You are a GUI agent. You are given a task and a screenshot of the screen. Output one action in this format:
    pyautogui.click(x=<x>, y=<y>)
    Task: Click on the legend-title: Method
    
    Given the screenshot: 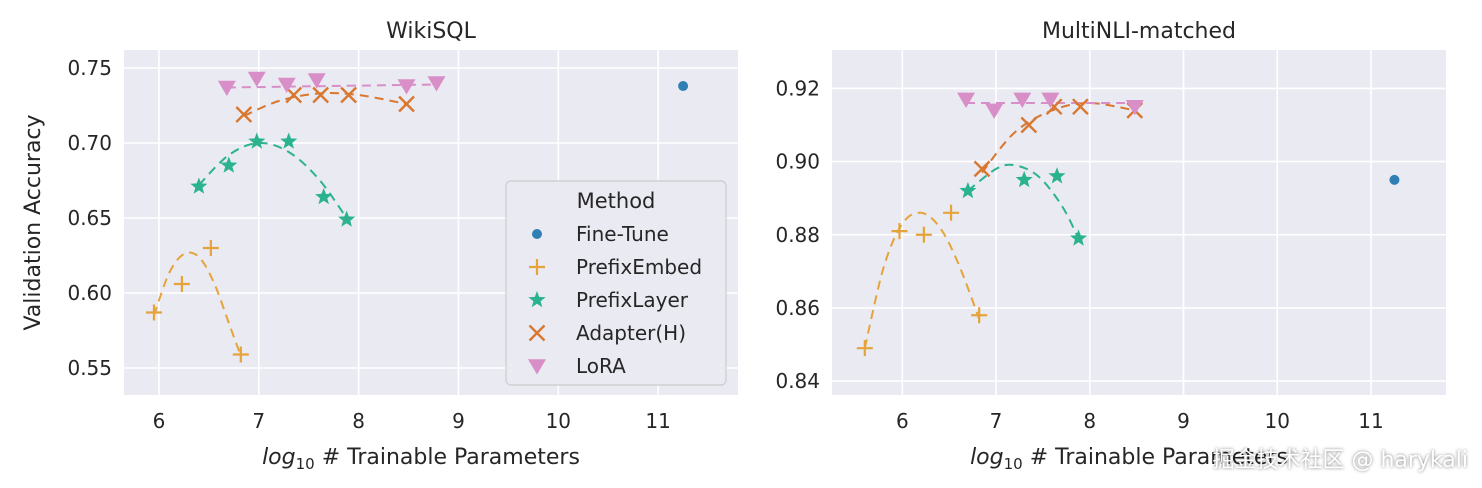 What is the action you would take?
    pyautogui.click(x=616, y=201)
    